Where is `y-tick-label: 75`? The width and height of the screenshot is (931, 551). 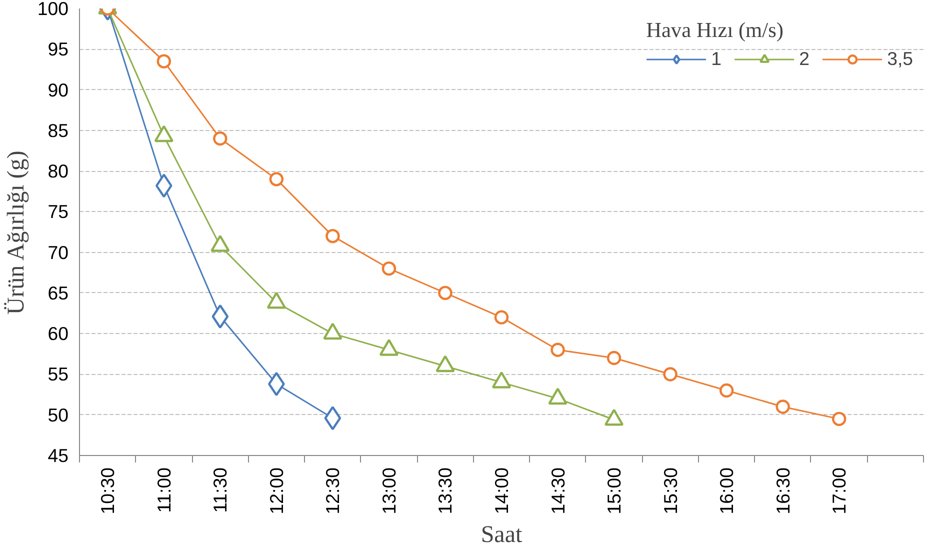 y-tick-label: 75 is located at coordinates (58, 211).